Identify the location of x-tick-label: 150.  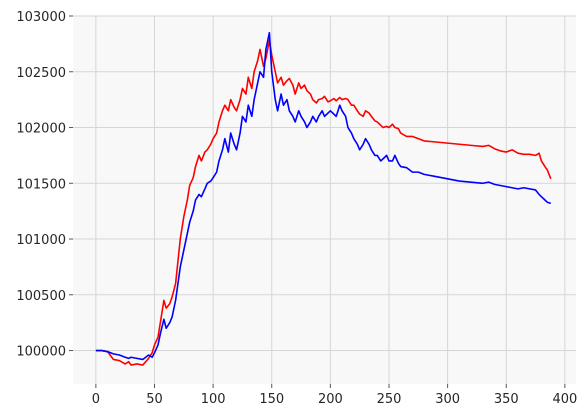
(271, 399).